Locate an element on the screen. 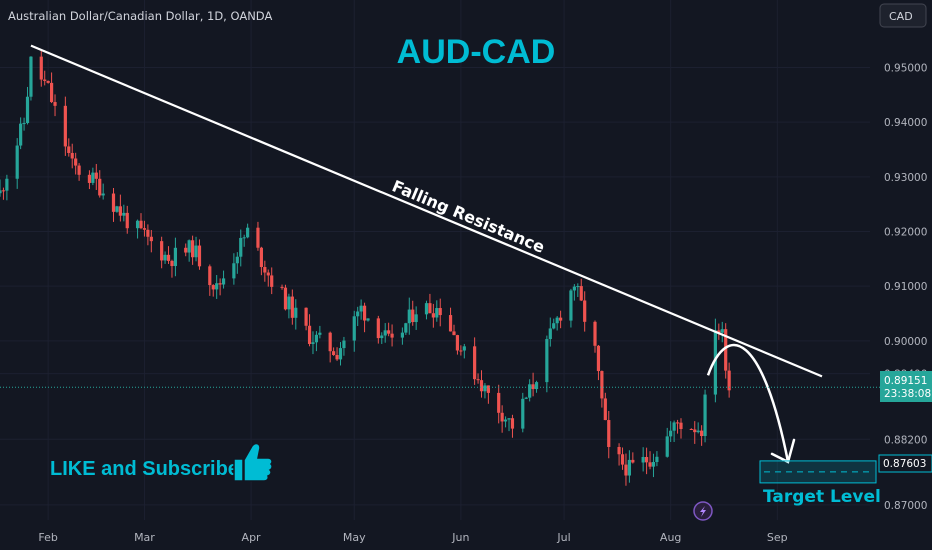 The height and width of the screenshot is (550, 932). thumbs-up-icon is located at coordinates (253, 462).